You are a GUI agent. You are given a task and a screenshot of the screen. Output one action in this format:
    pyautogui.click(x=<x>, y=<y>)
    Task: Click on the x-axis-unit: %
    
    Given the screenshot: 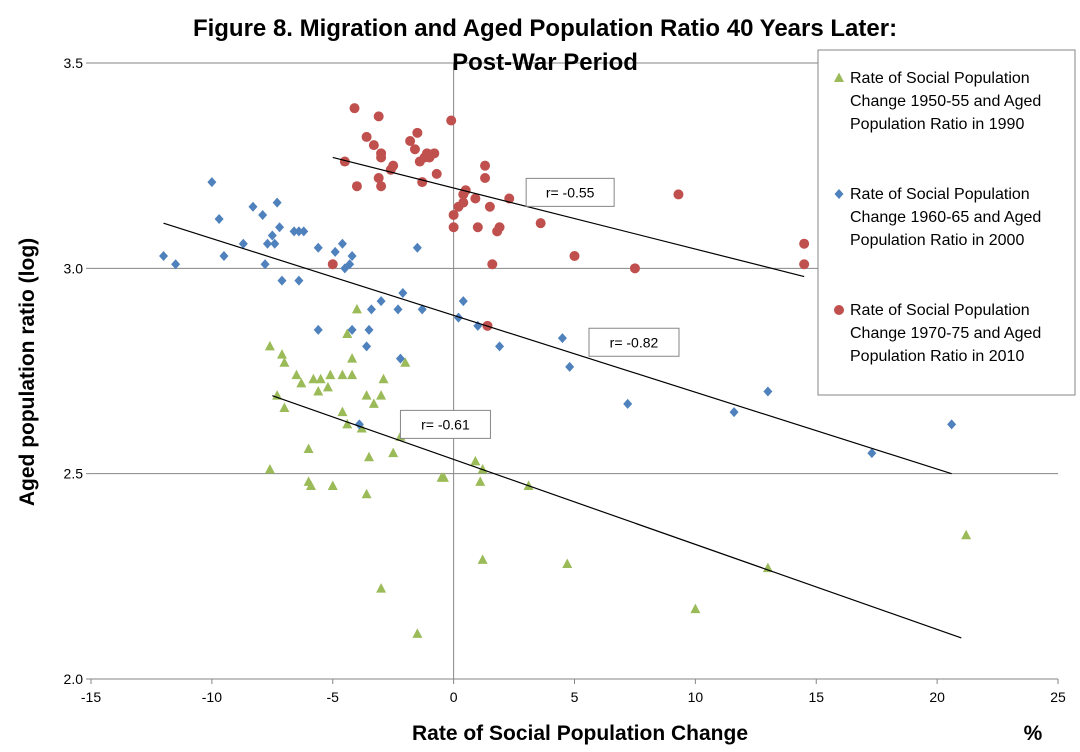 What is the action you would take?
    pyautogui.click(x=1033, y=733)
    